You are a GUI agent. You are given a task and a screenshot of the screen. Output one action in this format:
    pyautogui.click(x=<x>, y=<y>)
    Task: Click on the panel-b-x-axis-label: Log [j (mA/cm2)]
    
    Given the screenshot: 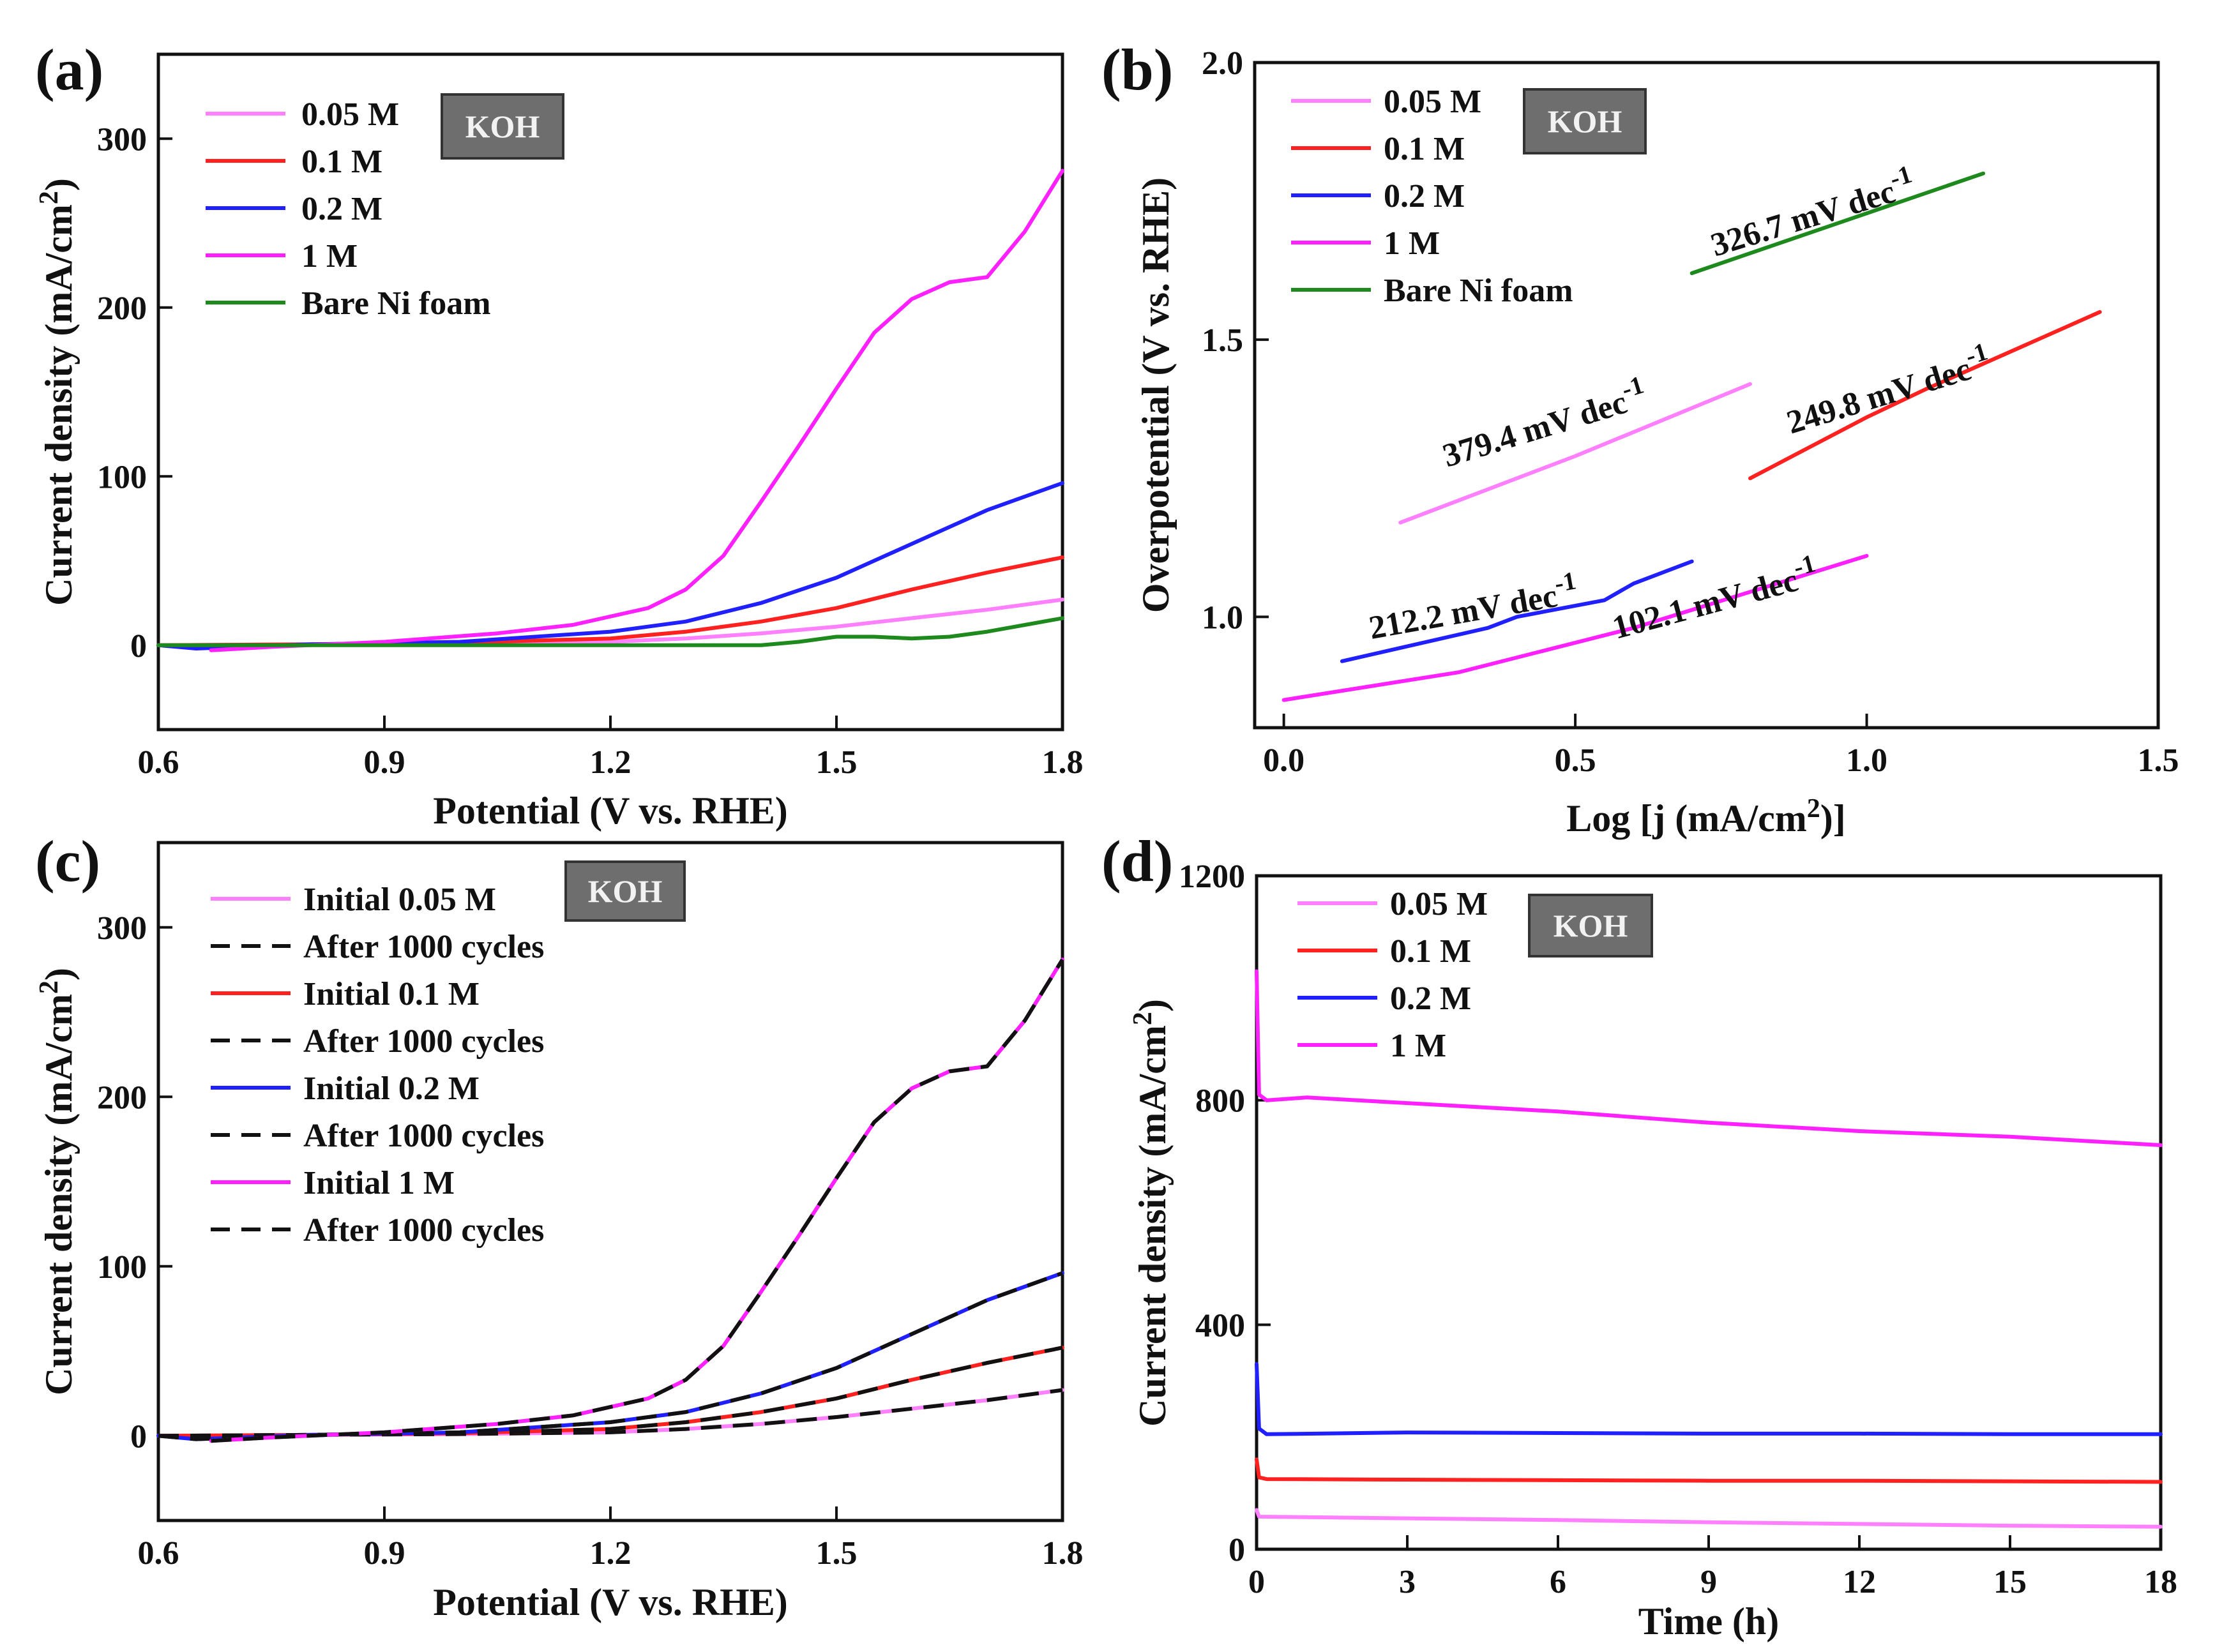 What is the action you would take?
    pyautogui.click(x=1706, y=816)
    